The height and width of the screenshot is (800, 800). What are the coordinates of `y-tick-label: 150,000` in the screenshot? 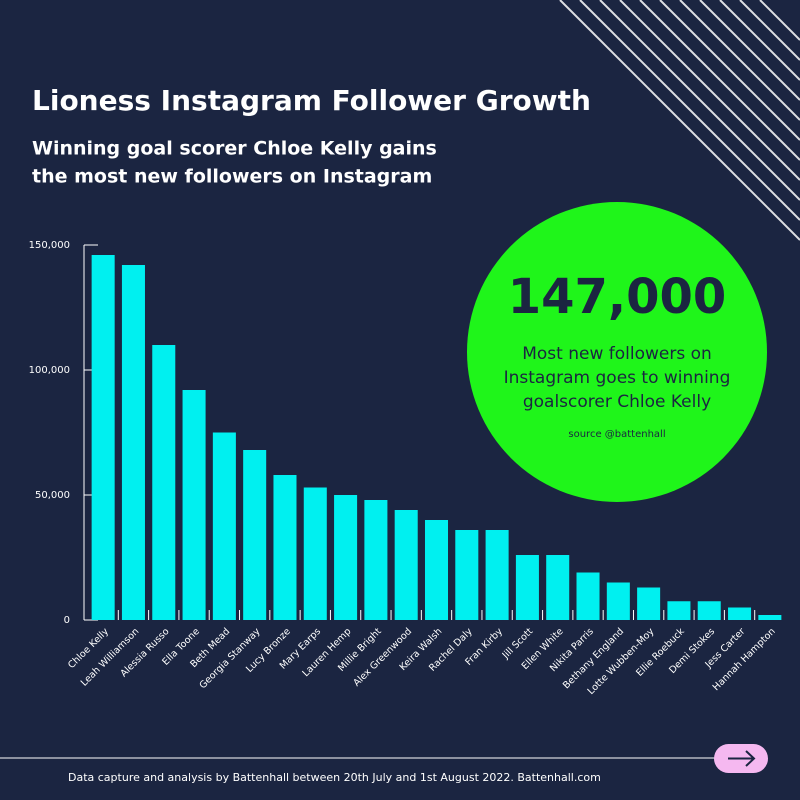 It's located at (49, 245).